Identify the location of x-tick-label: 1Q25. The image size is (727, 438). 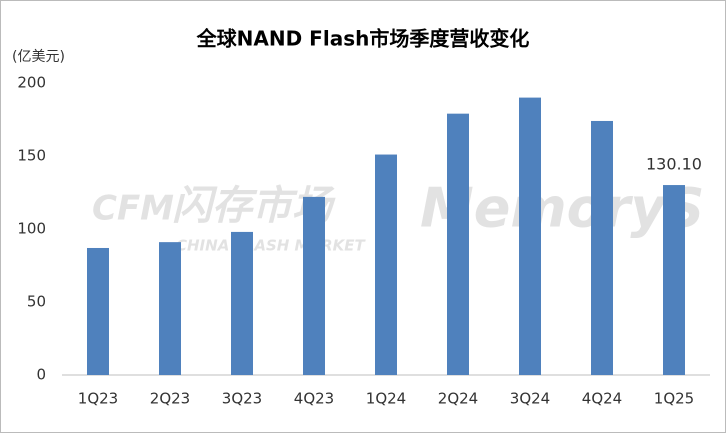
(674, 399).